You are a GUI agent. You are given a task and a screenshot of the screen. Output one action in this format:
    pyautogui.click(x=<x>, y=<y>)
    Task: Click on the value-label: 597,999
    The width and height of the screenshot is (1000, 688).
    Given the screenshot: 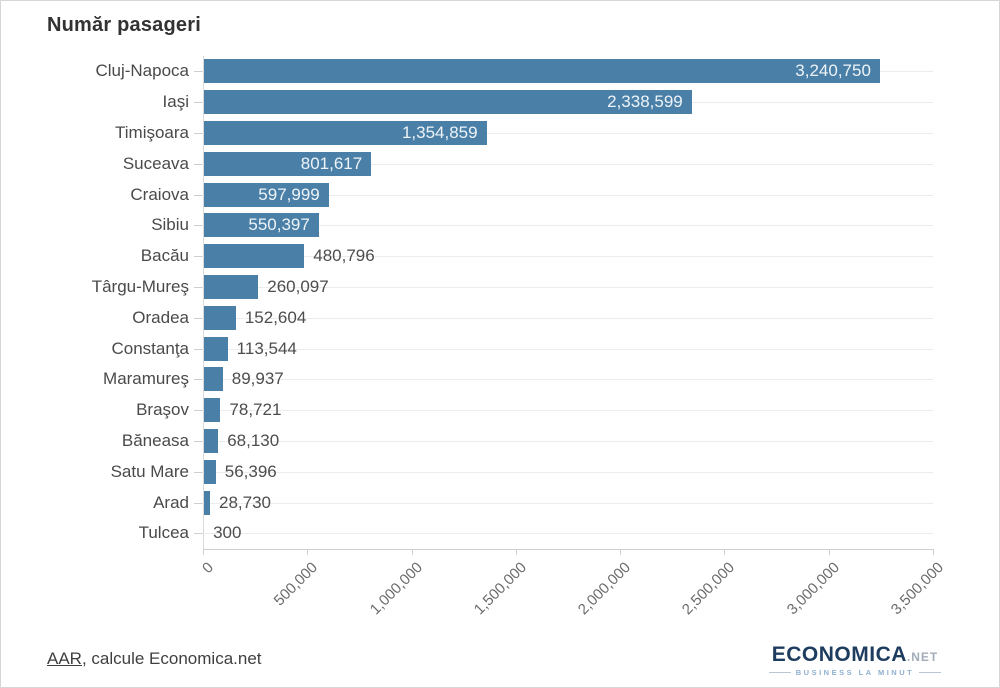 What is the action you would take?
    pyautogui.click(x=289, y=194)
    